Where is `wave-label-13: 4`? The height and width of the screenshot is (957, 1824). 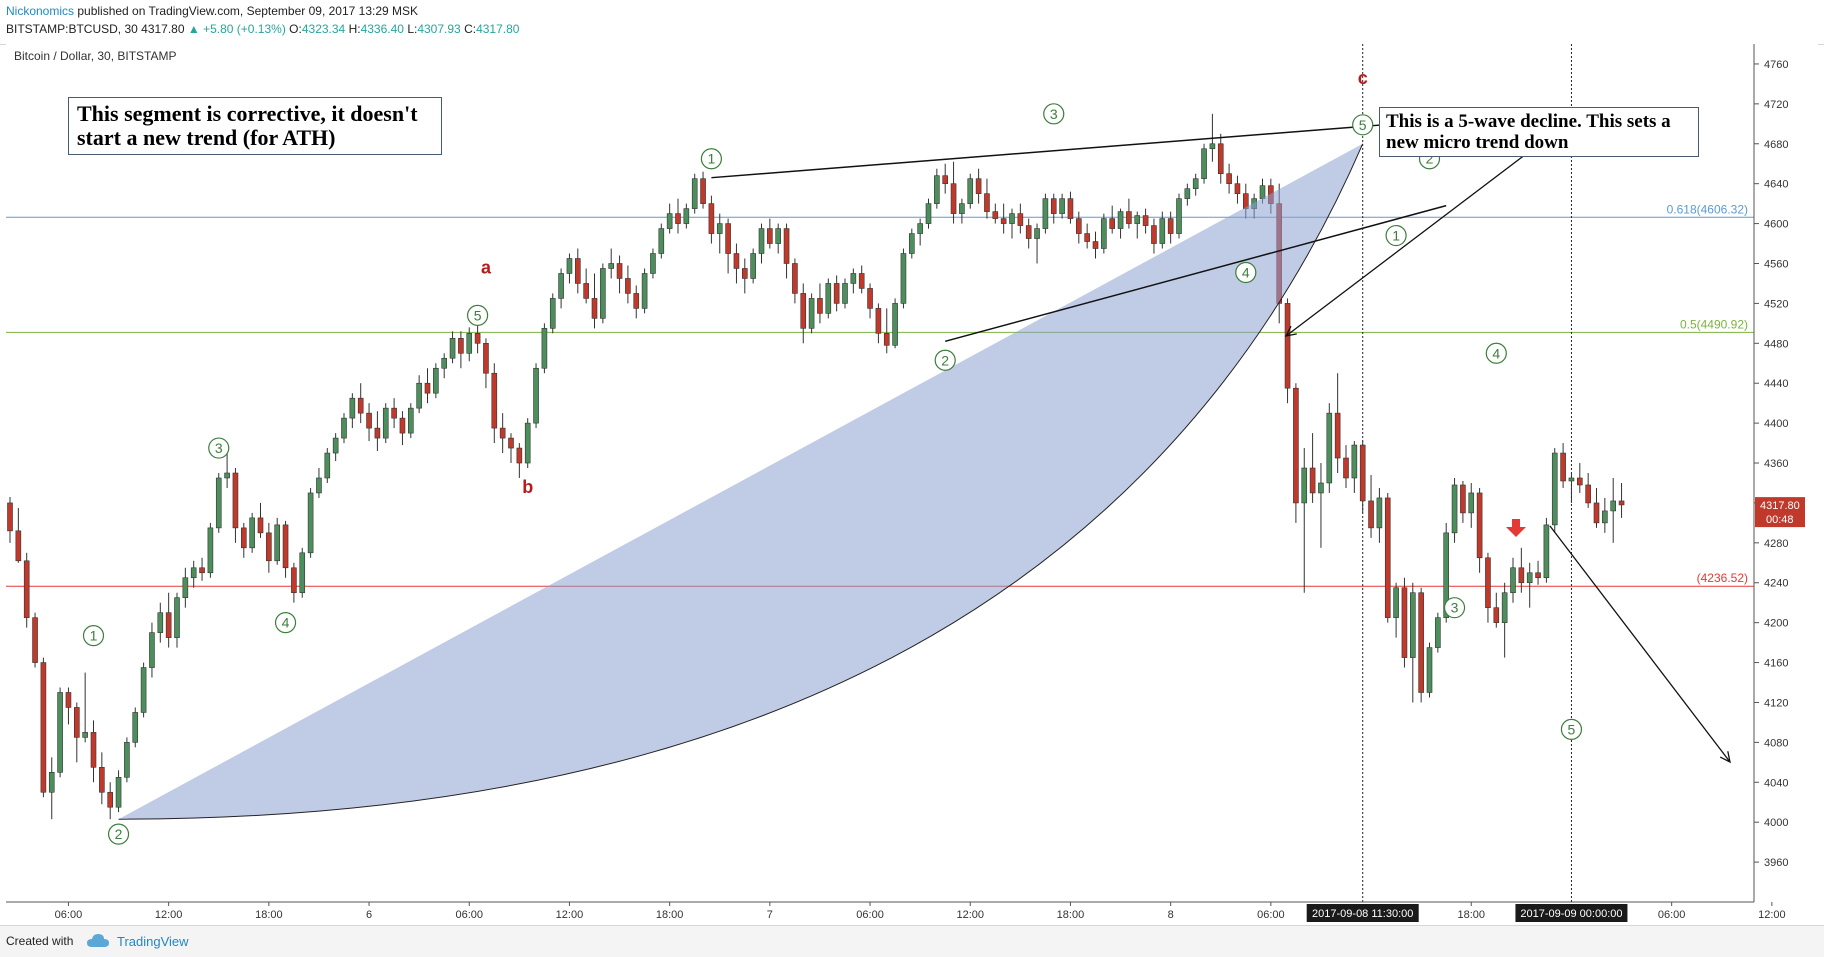
wave-label-13: 4 is located at coordinates (1496, 353).